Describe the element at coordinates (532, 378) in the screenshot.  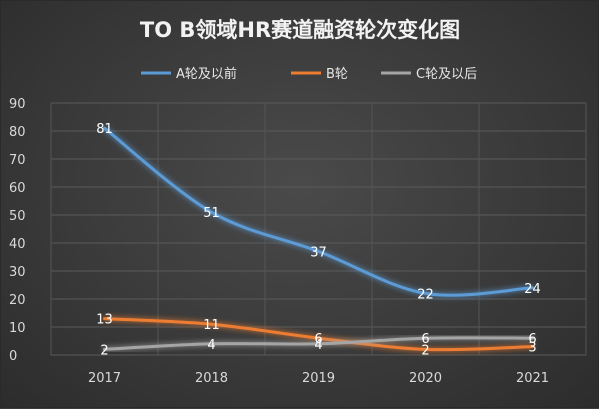
I see `x-tick-label: 2021` at that location.